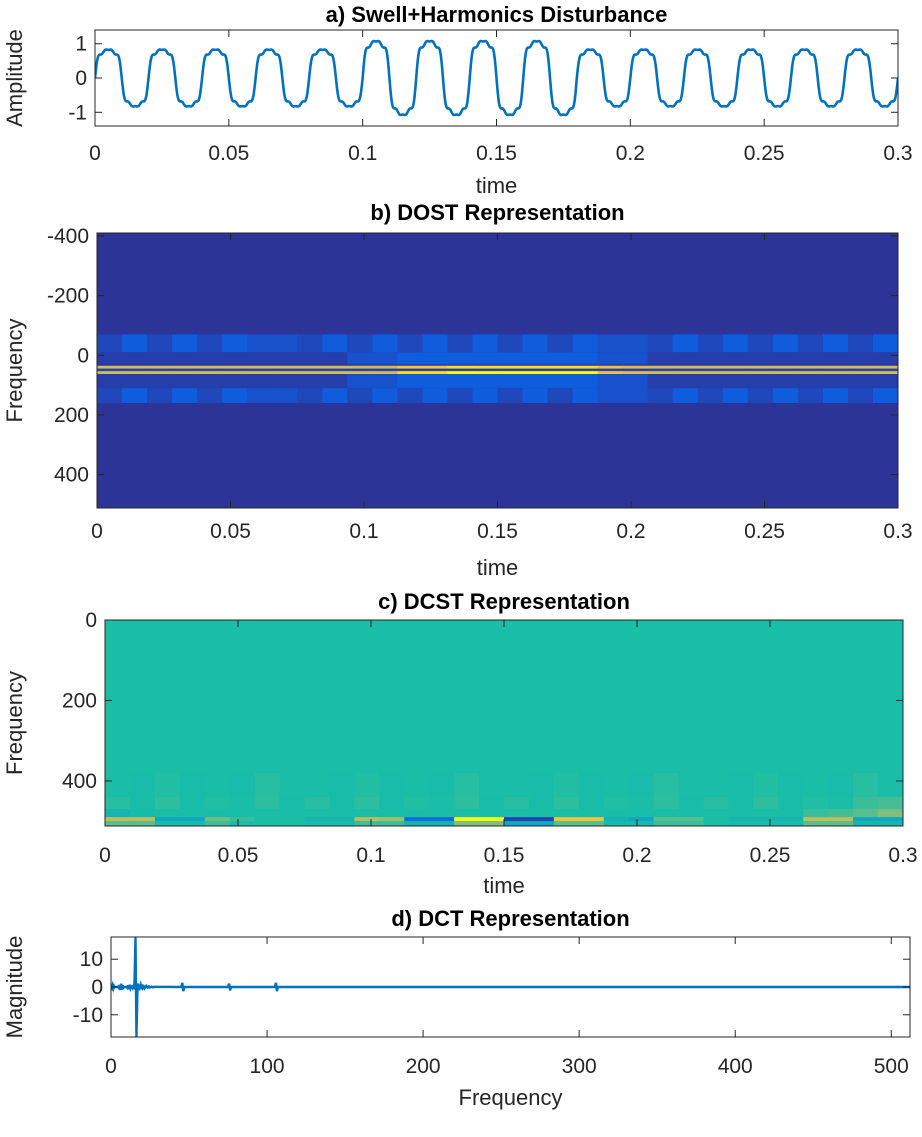 Image resolution: width=922 pixels, height=1137 pixels. Describe the element at coordinates (81, 44) in the screenshot. I see `y-tick-label: 1` at that location.